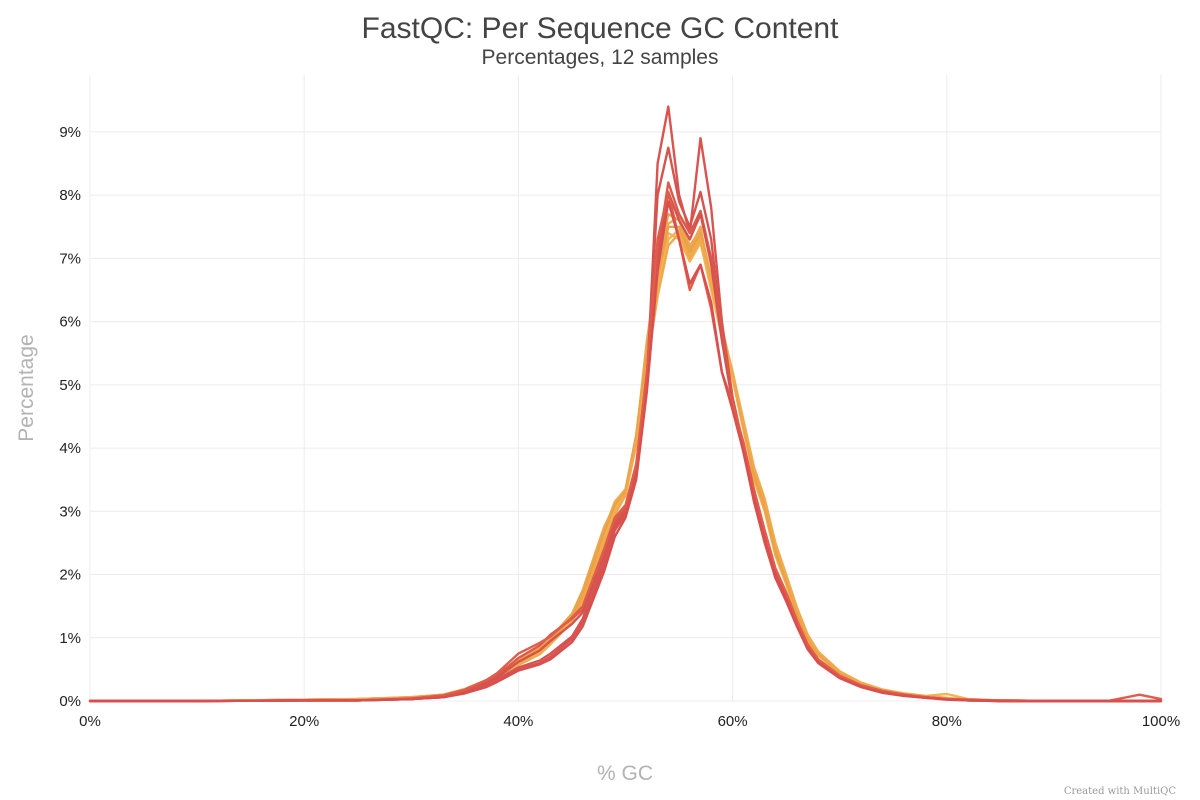 This screenshot has width=1200, height=800. Describe the element at coordinates (600, 57) in the screenshot. I see `chart-subtitle: Percentages, 12 samples` at that location.